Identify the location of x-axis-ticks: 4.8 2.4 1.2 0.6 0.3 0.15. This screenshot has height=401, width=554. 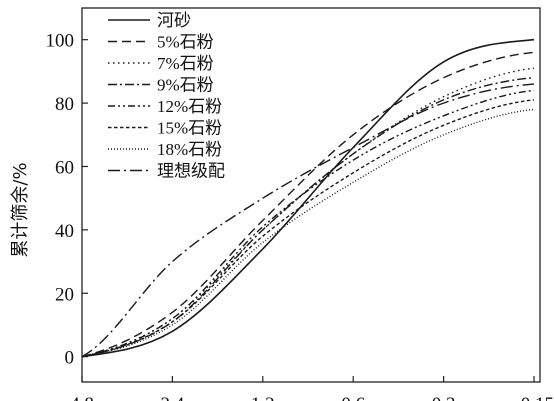
(312, 388).